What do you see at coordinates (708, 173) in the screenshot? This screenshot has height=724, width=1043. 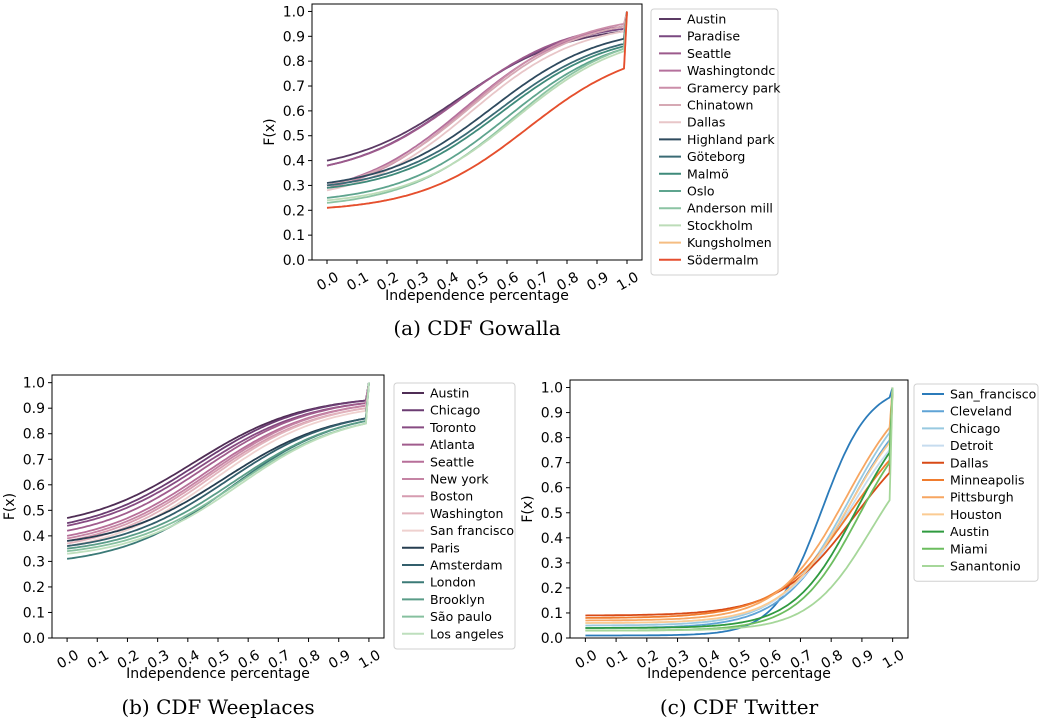 I see `legend-label: Malmö` at bounding box center [708, 173].